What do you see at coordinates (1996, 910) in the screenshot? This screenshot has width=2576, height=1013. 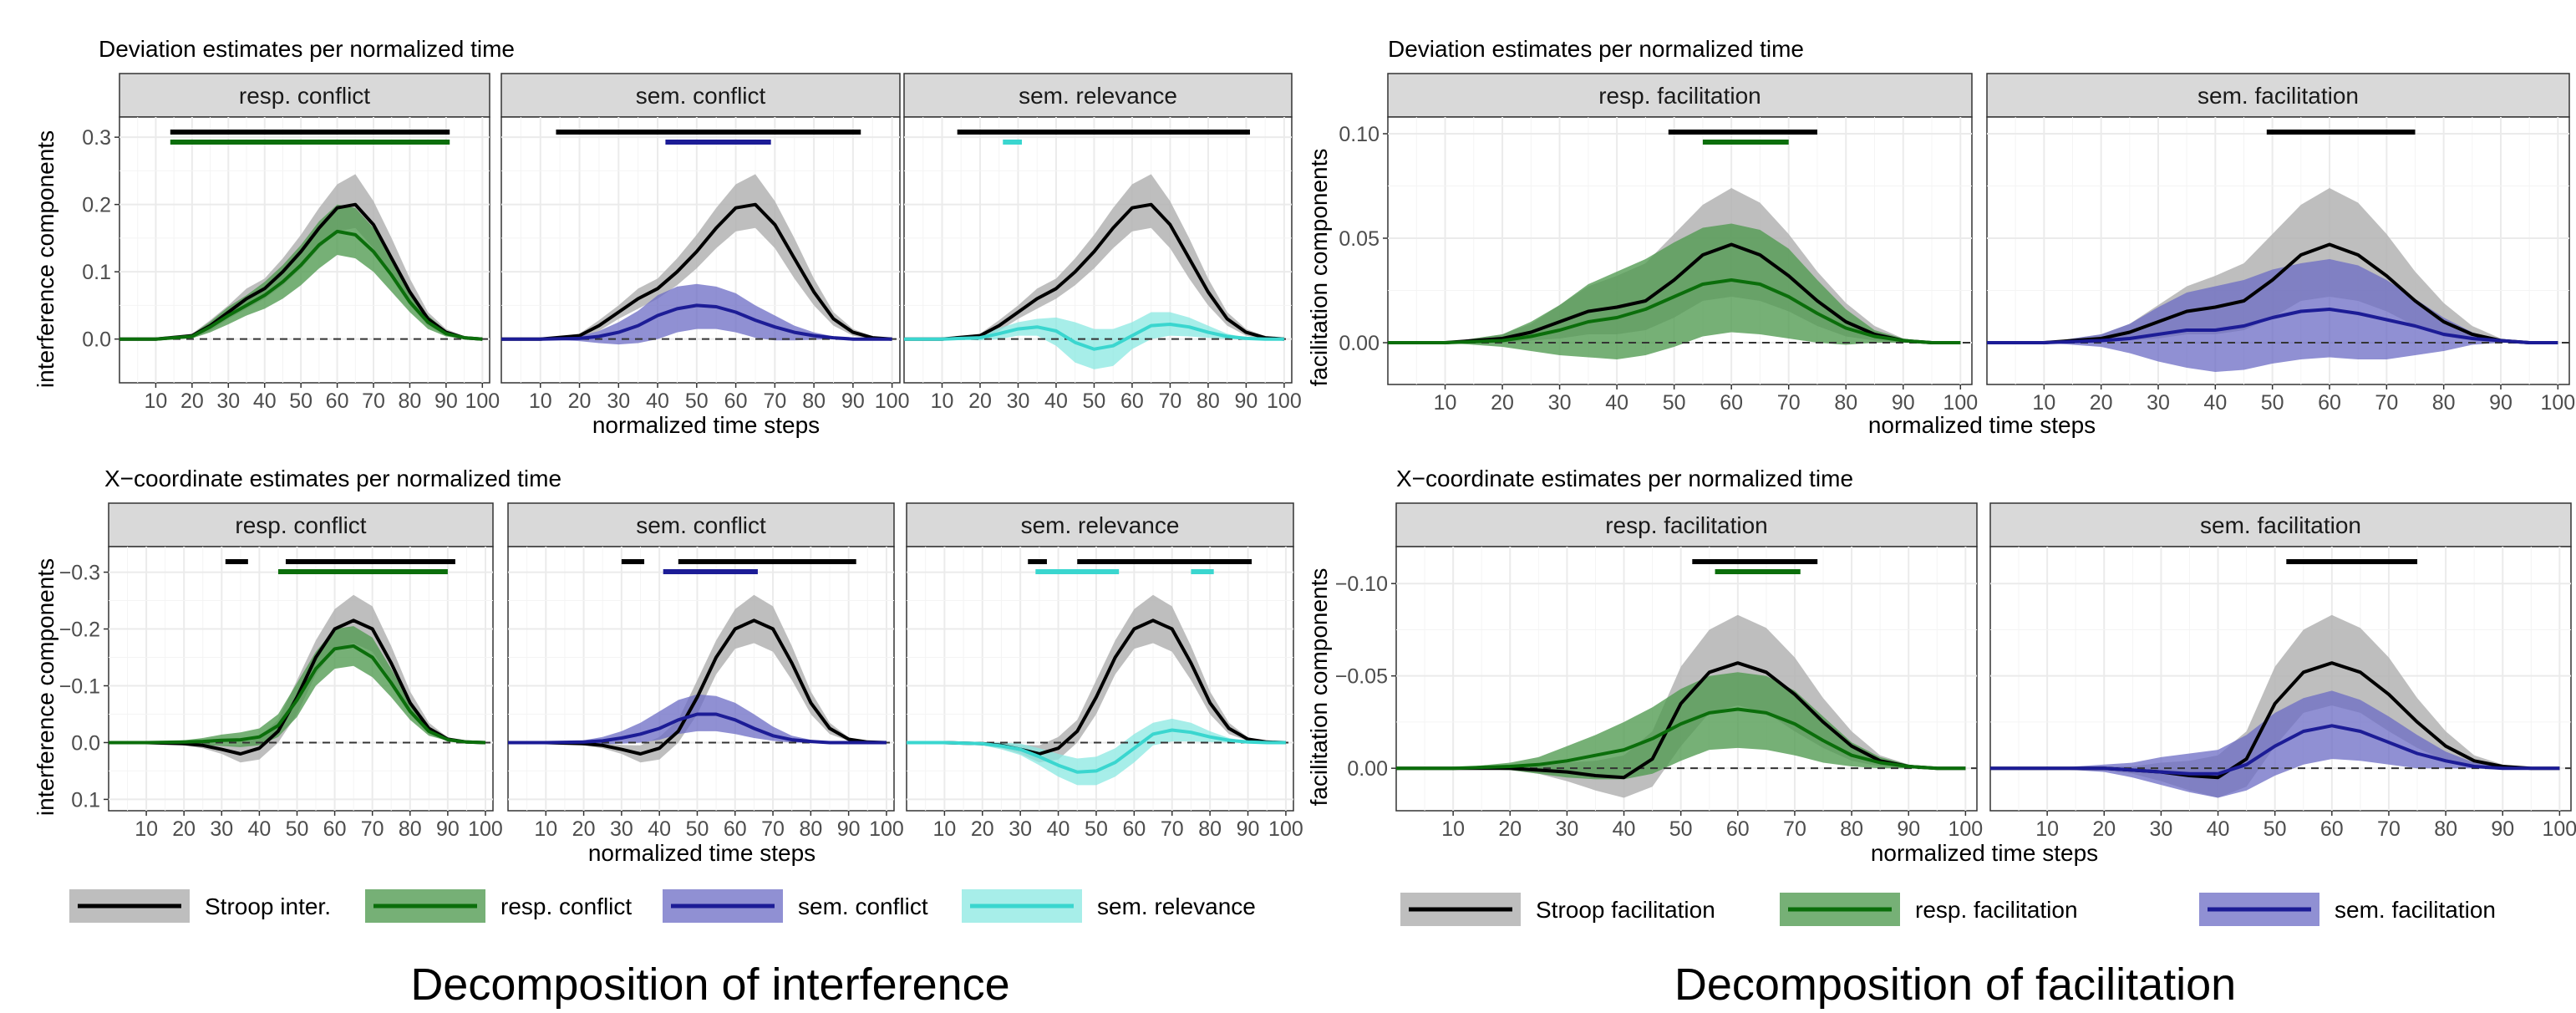 I see `legend-label: resp. facilitation` at bounding box center [1996, 910].